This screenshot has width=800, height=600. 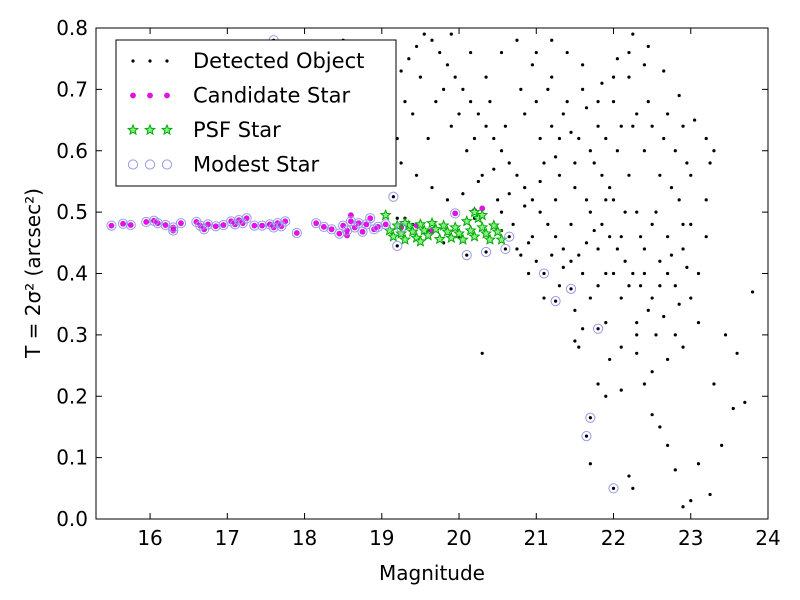 What do you see at coordinates (72, 212) in the screenshot?
I see `y-tick-label: 0.5` at bounding box center [72, 212].